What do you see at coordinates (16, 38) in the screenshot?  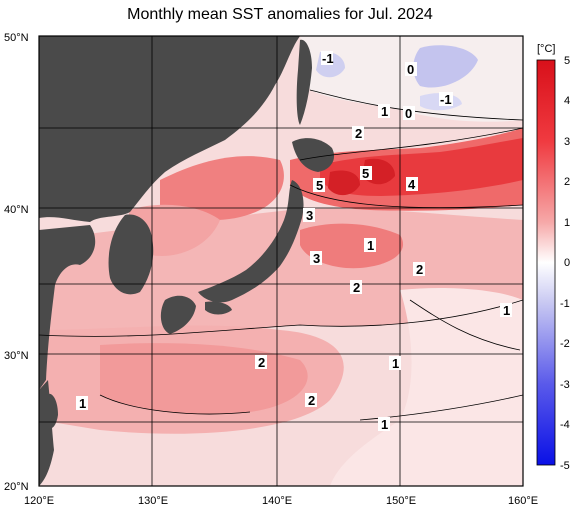 I see `lat-tick-label: 50°N` at bounding box center [16, 38].